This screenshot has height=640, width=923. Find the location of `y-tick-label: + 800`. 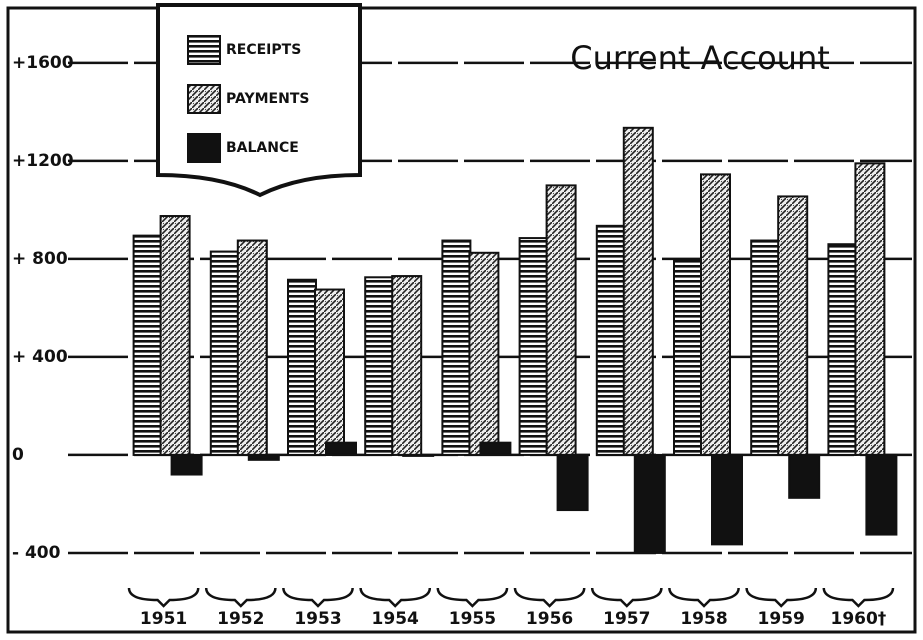

y-tick-label: + 800 is located at coordinates (40, 259).